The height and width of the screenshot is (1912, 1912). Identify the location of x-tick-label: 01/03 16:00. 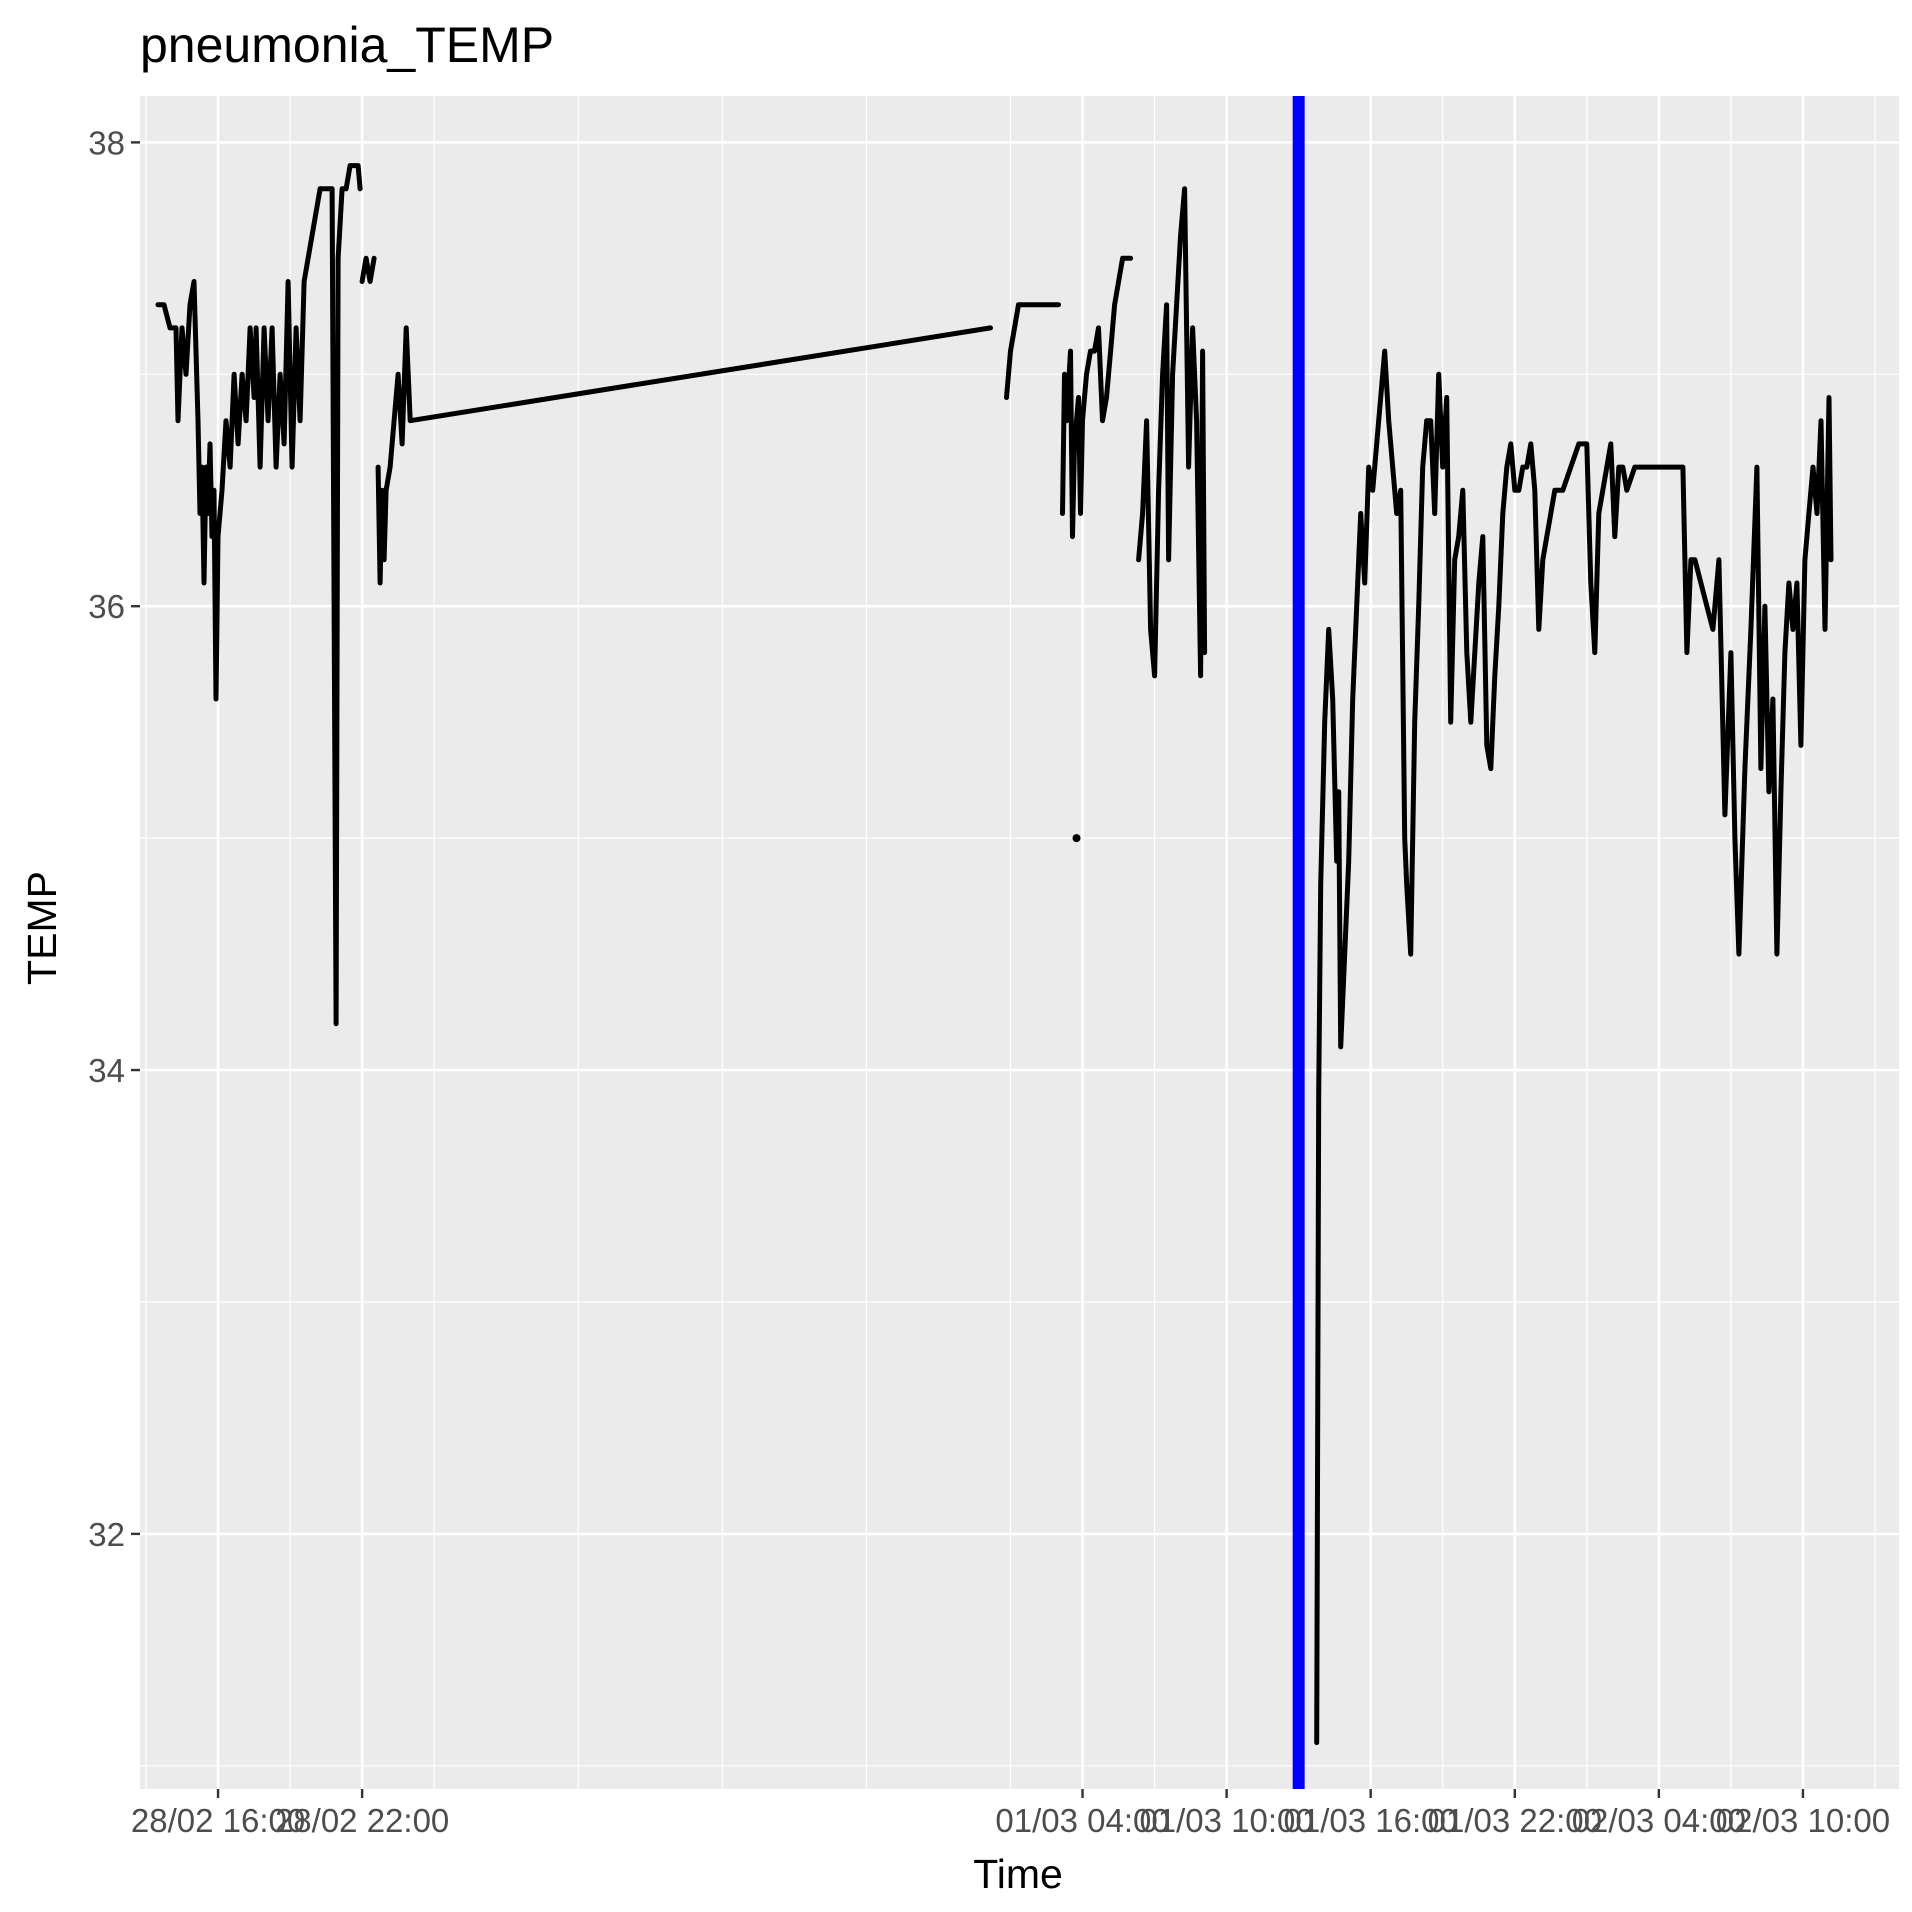
(1371, 1820).